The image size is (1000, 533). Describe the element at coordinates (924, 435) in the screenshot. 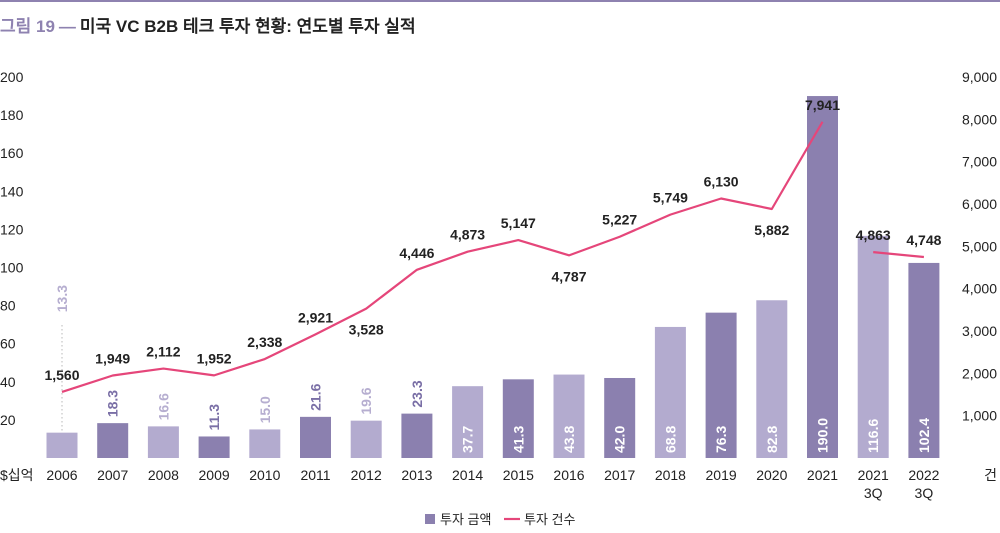

I see `bar-value-label: 102.4` at that location.